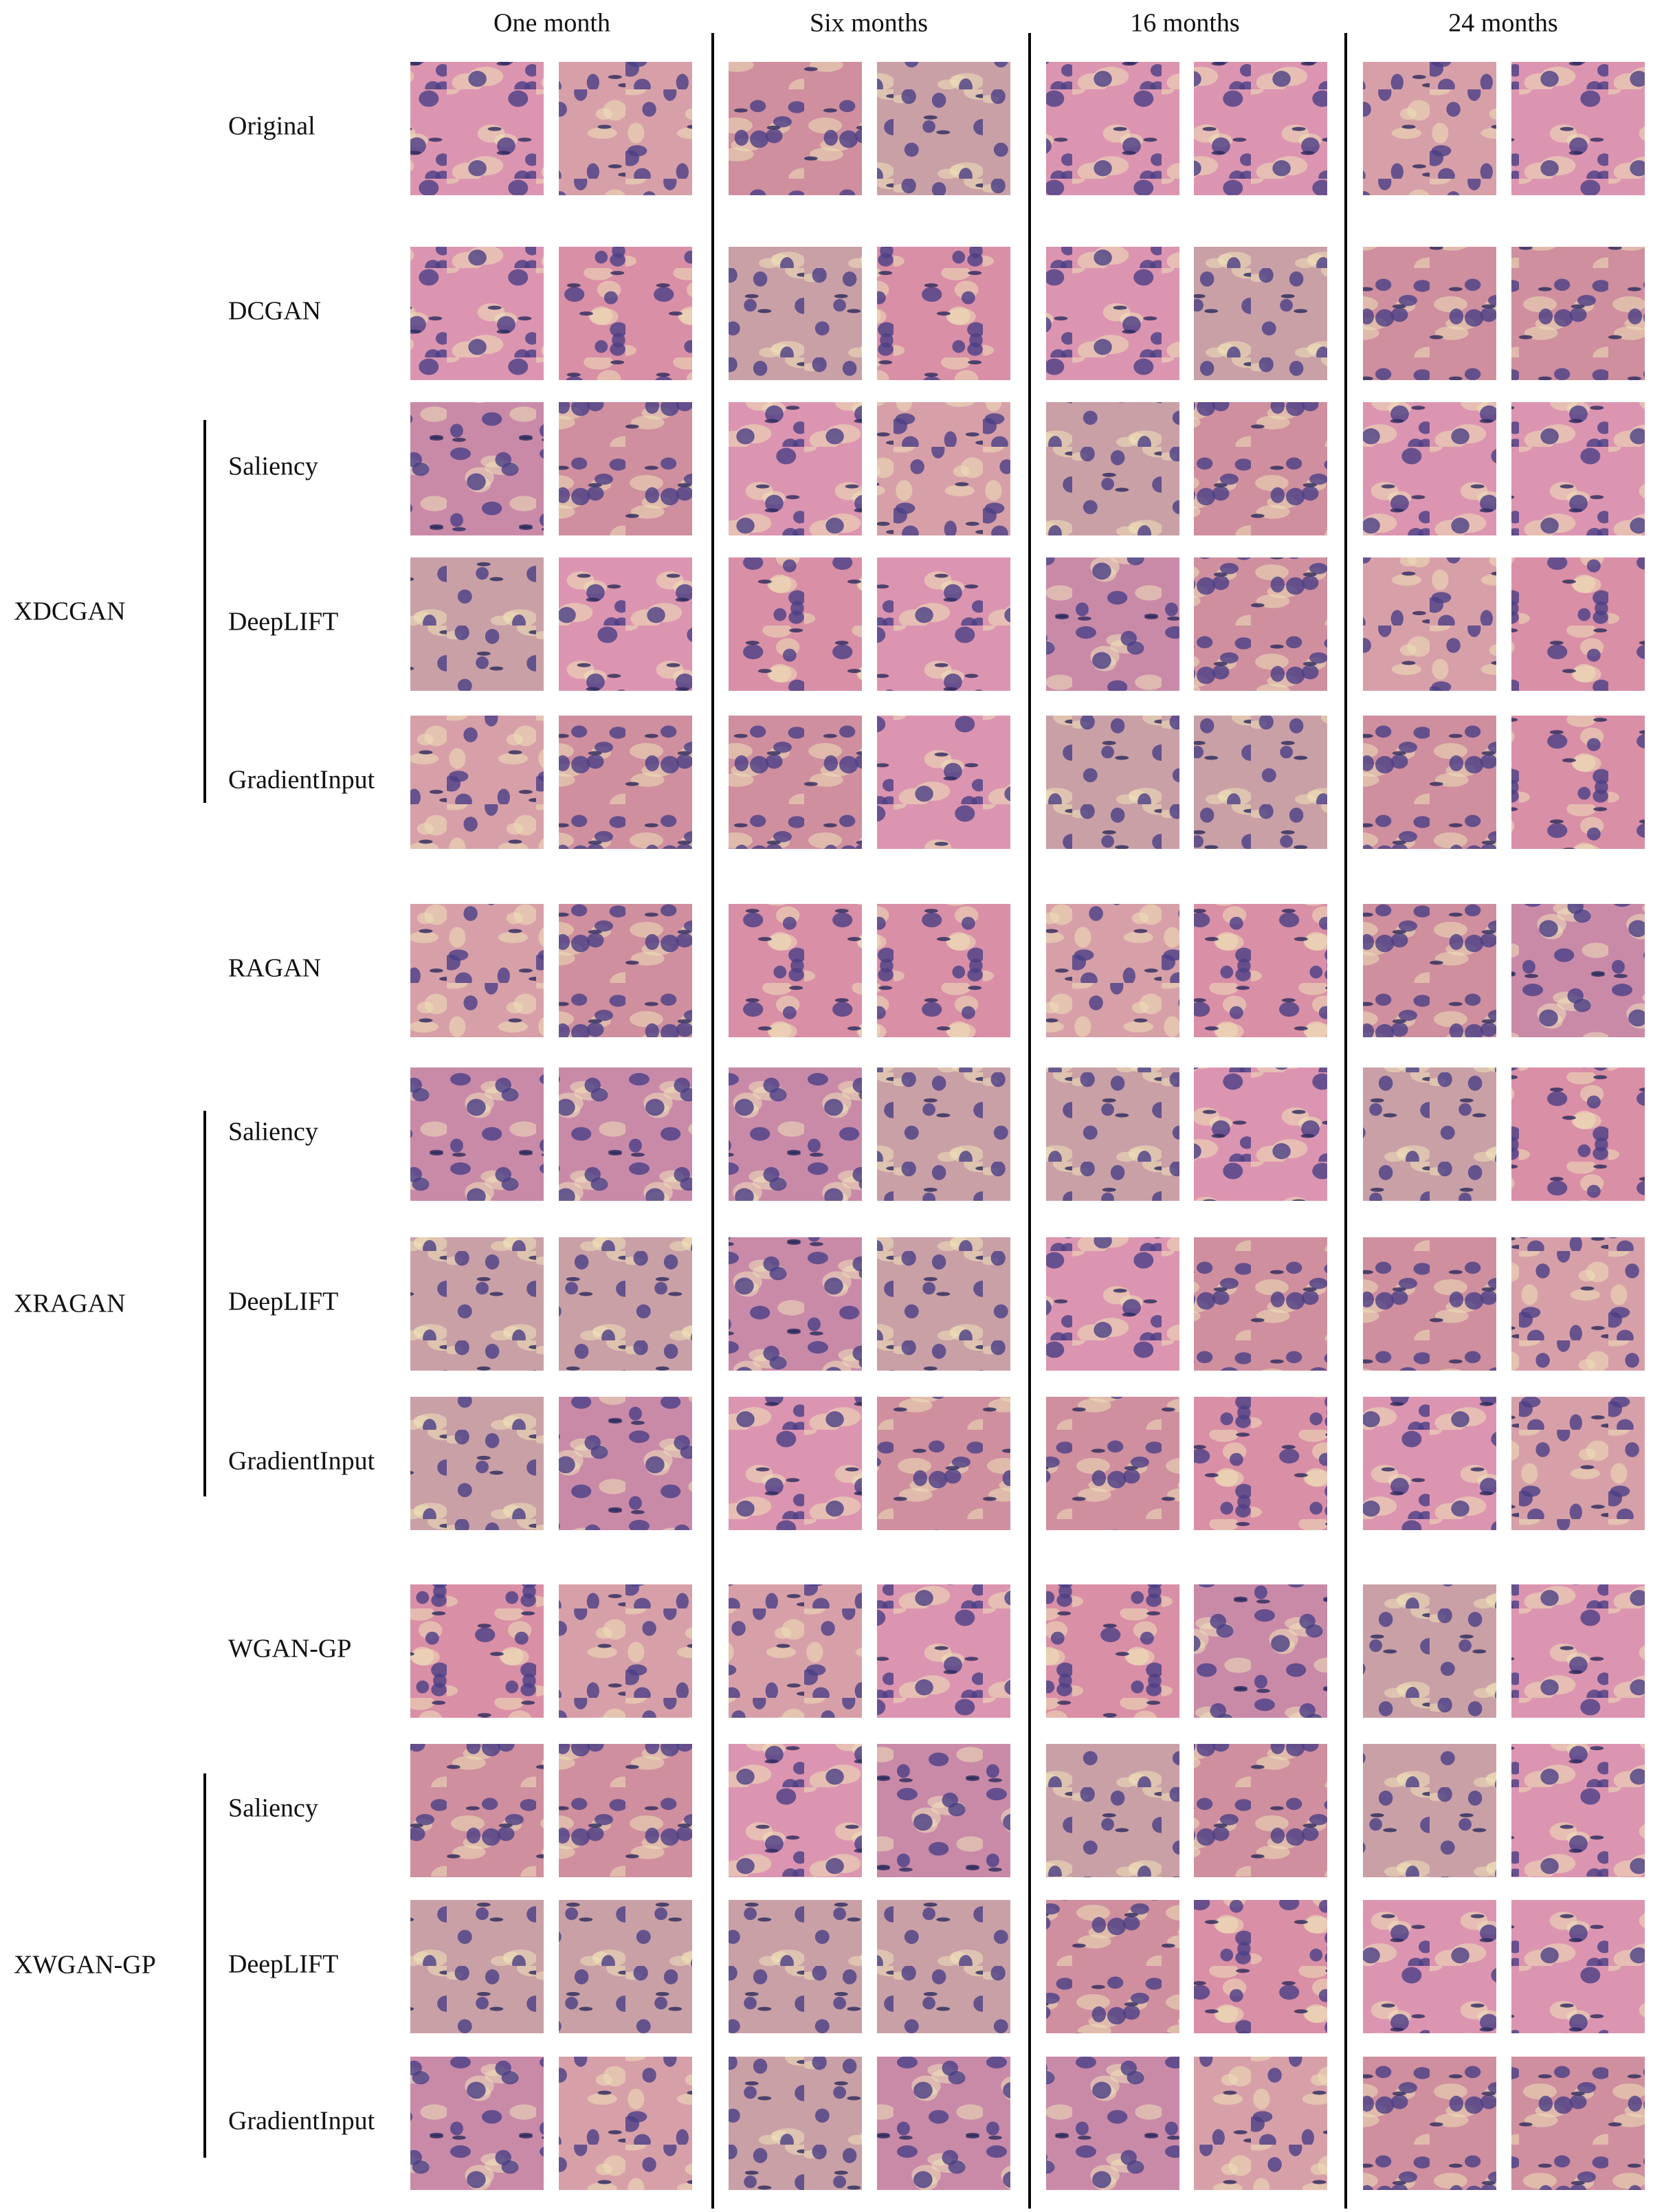 The height and width of the screenshot is (2212, 1664). What do you see at coordinates (274, 311) in the screenshot?
I see `row-label: DCGAN` at bounding box center [274, 311].